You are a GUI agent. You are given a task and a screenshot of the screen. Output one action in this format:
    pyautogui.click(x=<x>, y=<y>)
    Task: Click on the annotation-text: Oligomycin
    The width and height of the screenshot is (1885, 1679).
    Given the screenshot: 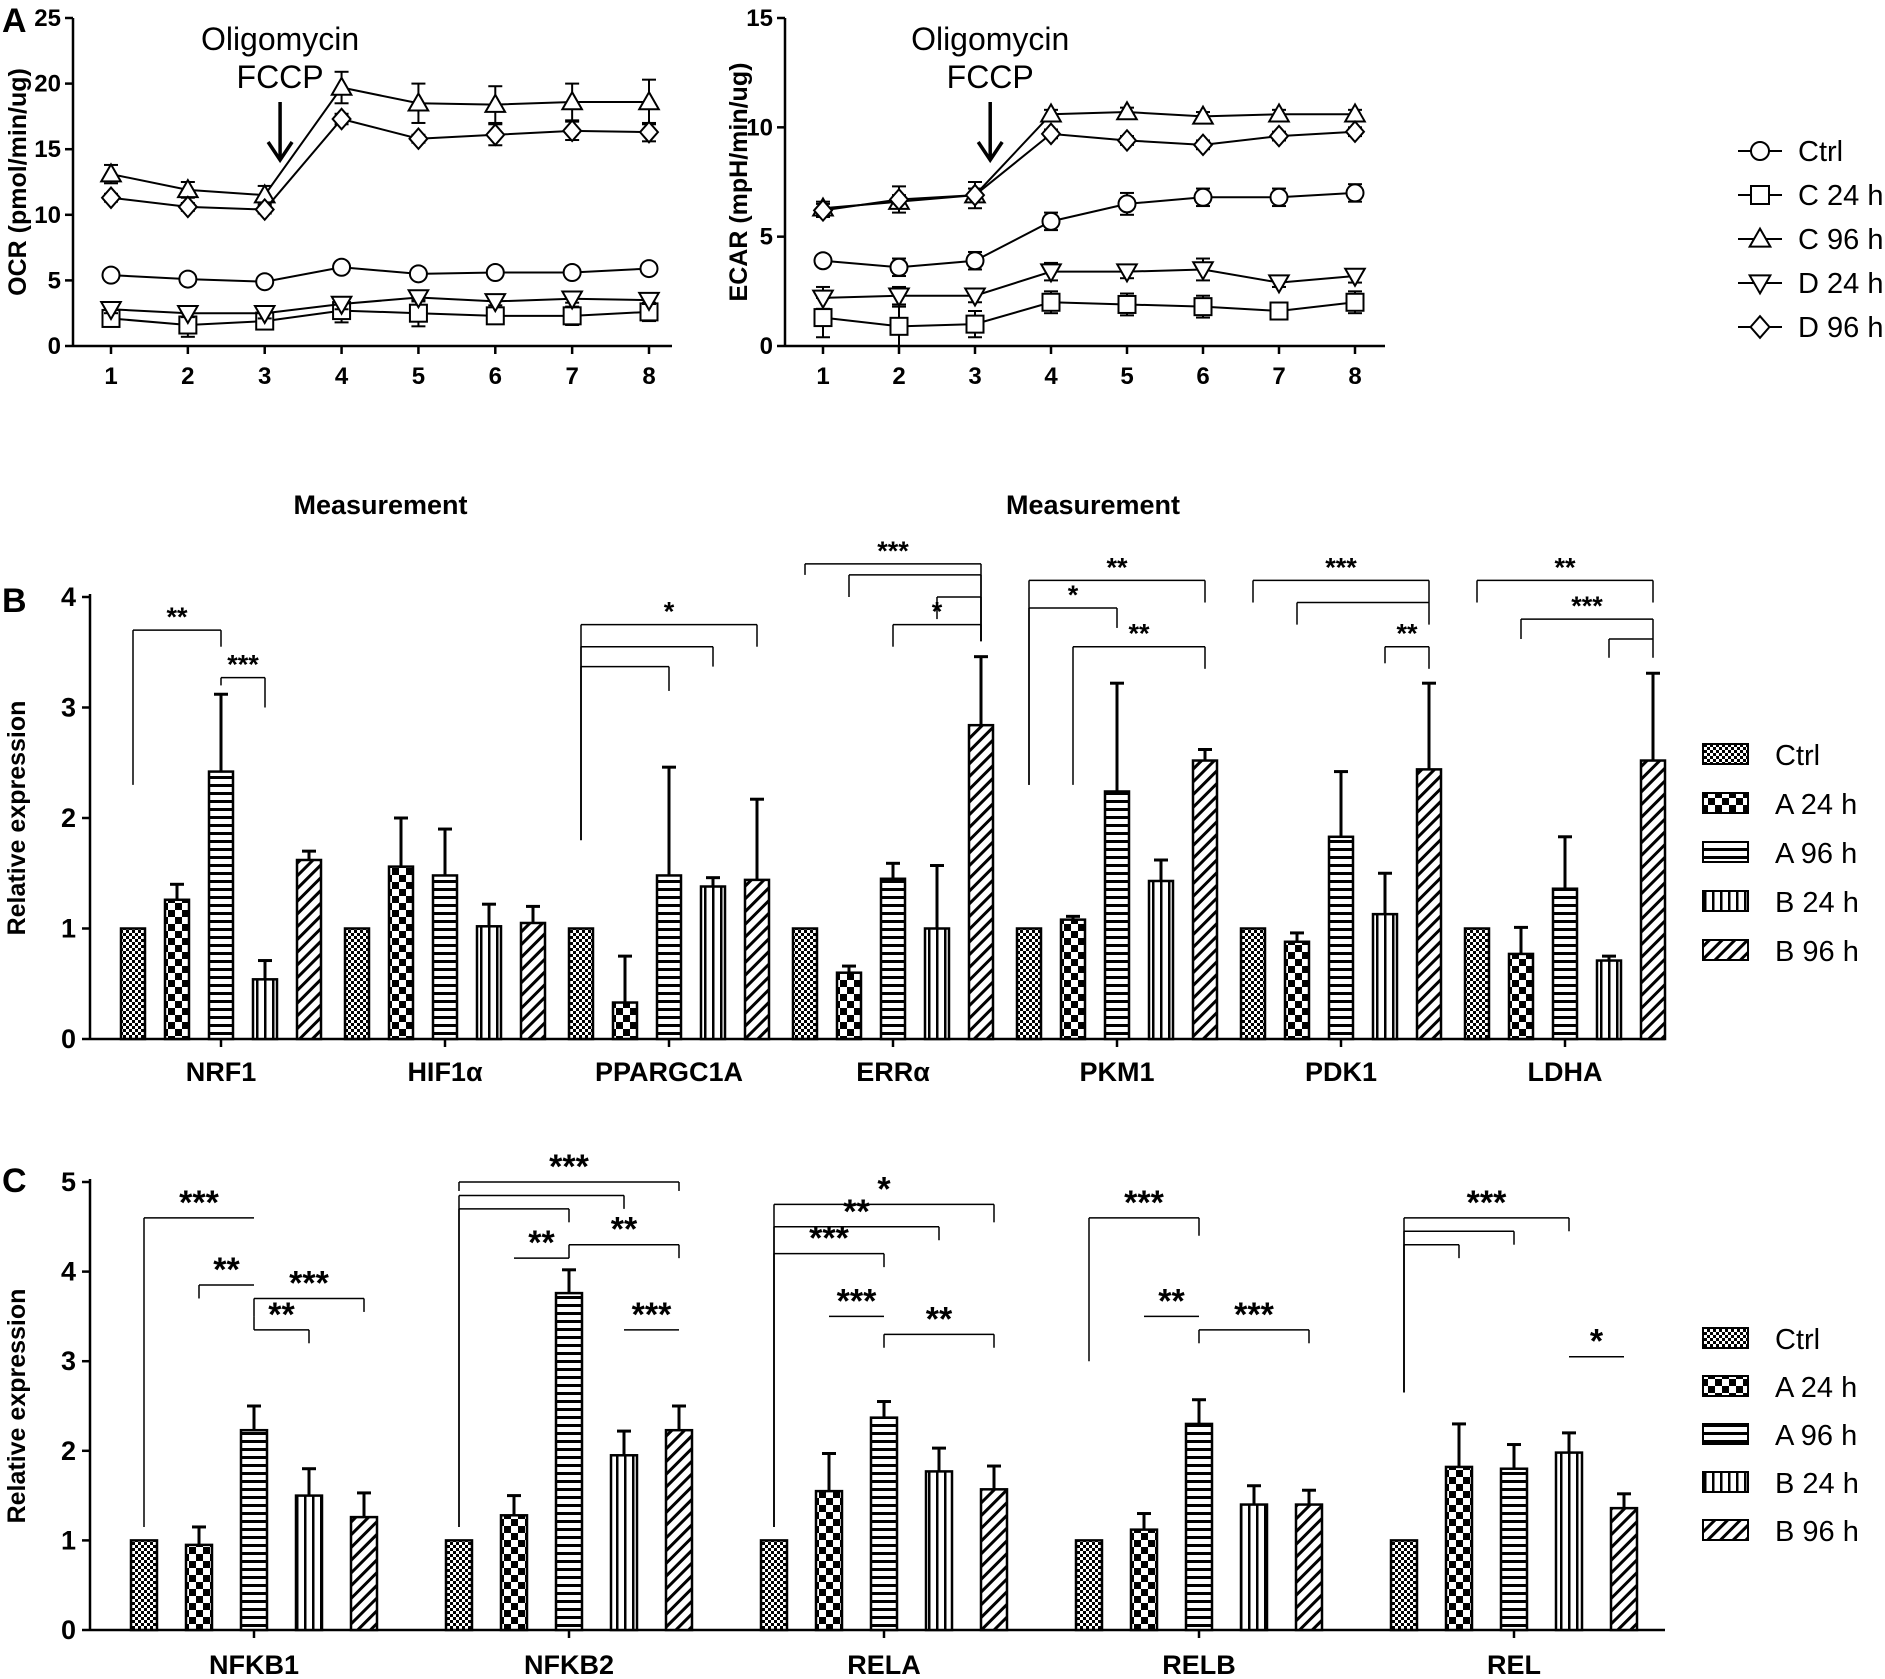 What is the action you would take?
    pyautogui.click(x=990, y=39)
    